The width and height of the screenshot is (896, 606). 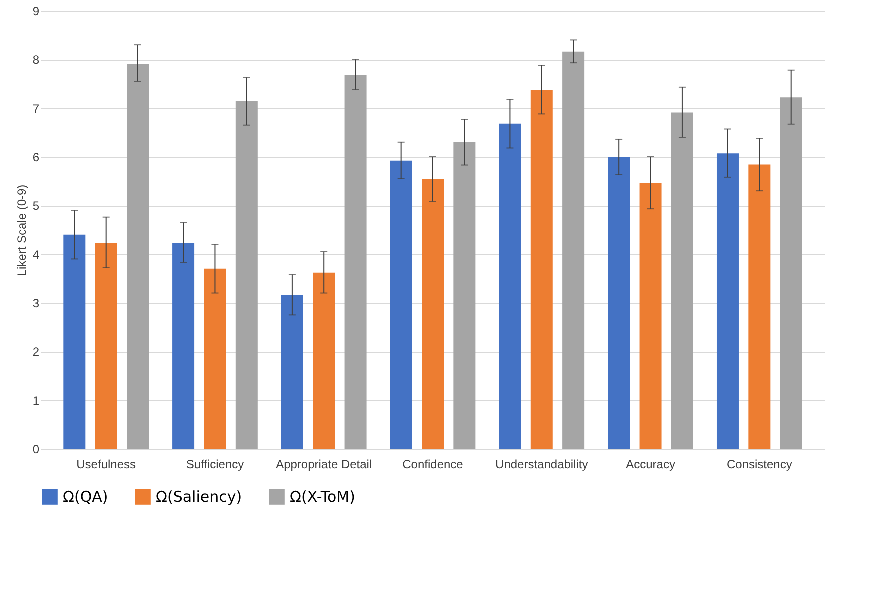 What do you see at coordinates (36, 206) in the screenshot?
I see `y-tick-label: 5` at bounding box center [36, 206].